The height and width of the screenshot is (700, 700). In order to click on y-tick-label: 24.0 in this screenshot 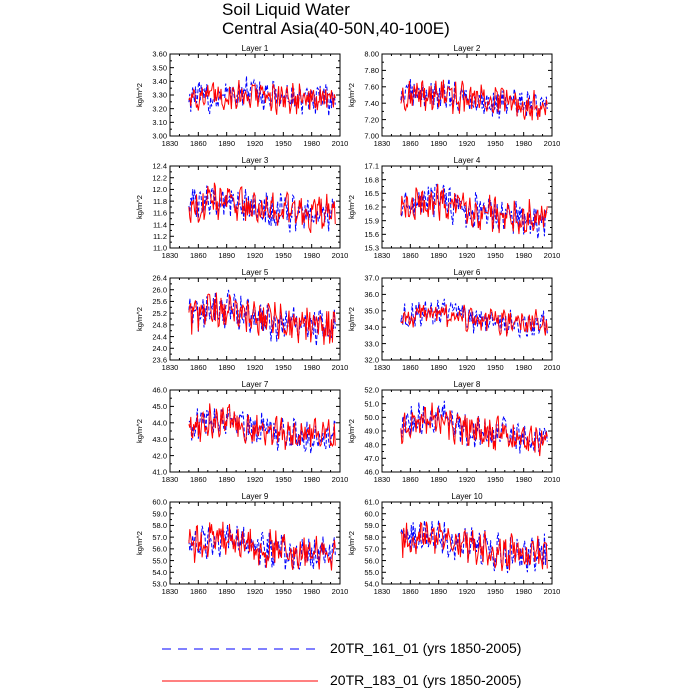, I will do `click(159, 348)`.